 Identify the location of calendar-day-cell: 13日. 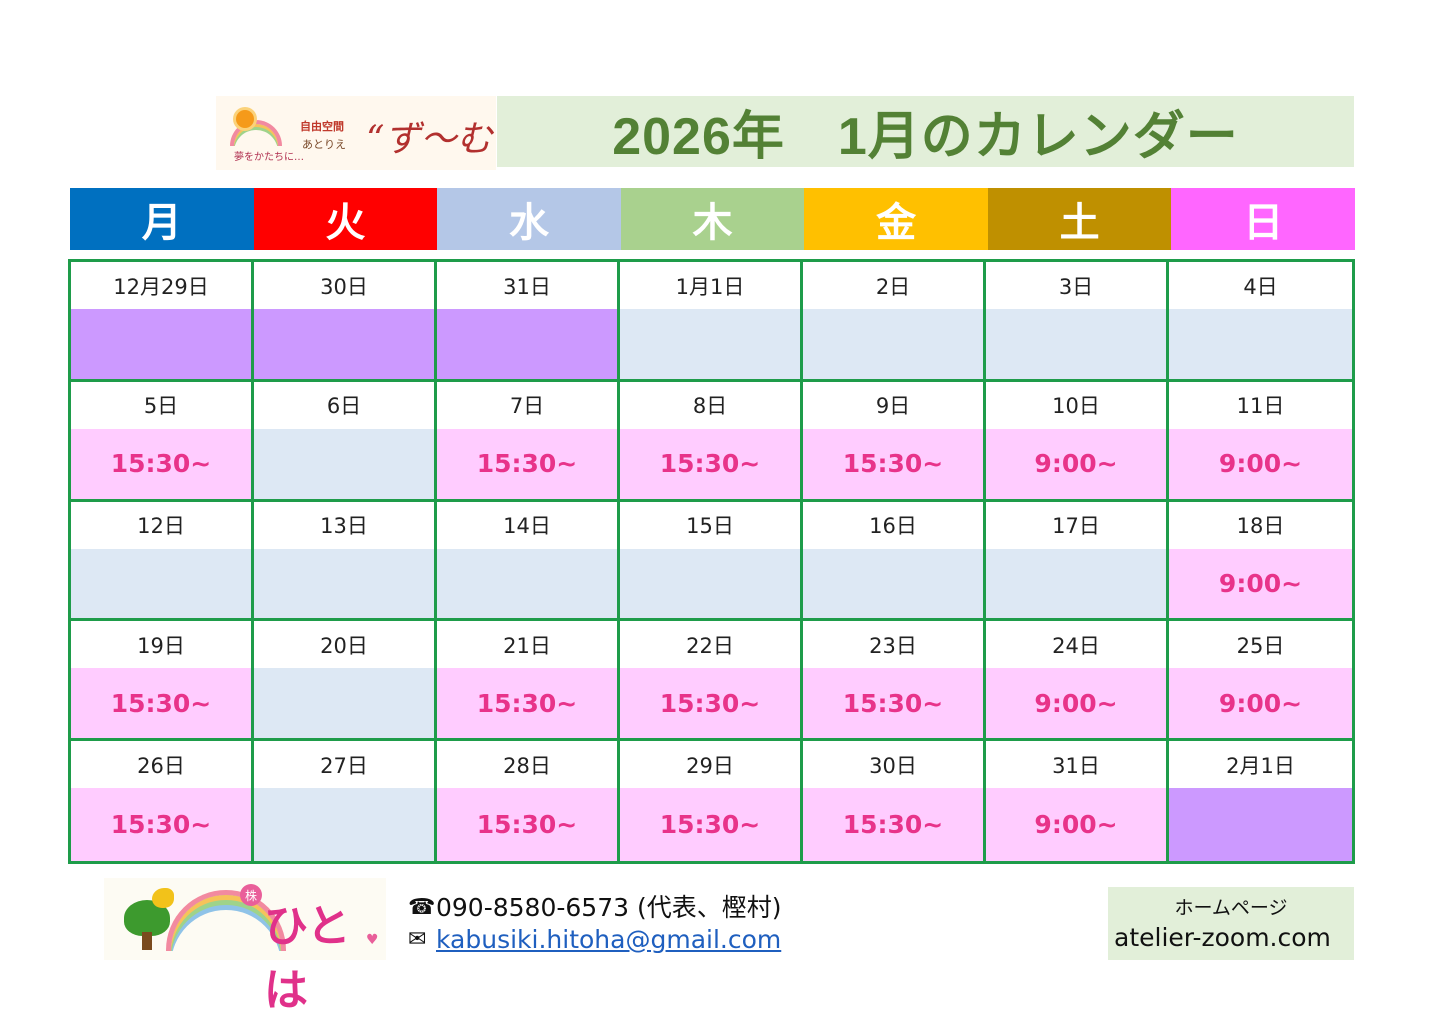
(345, 561).